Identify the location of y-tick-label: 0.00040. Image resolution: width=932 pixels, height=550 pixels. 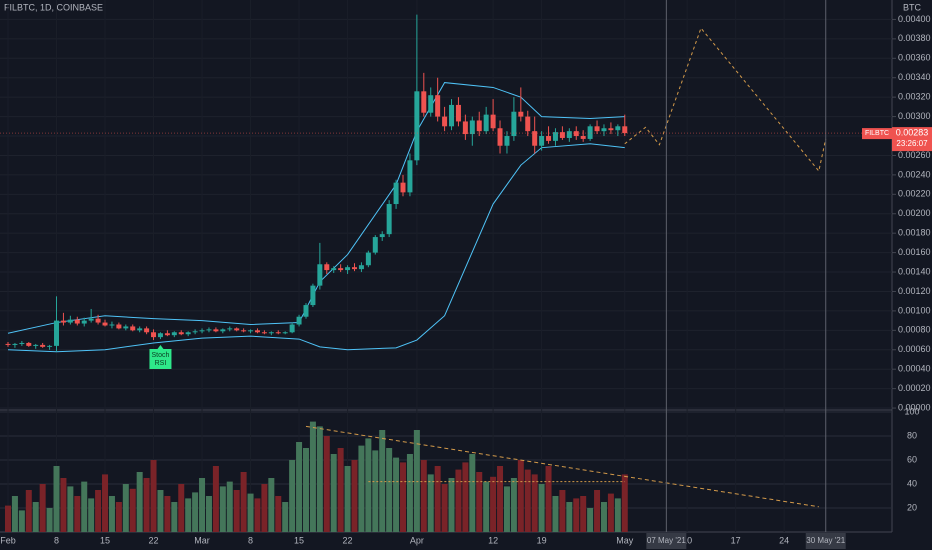
(914, 369).